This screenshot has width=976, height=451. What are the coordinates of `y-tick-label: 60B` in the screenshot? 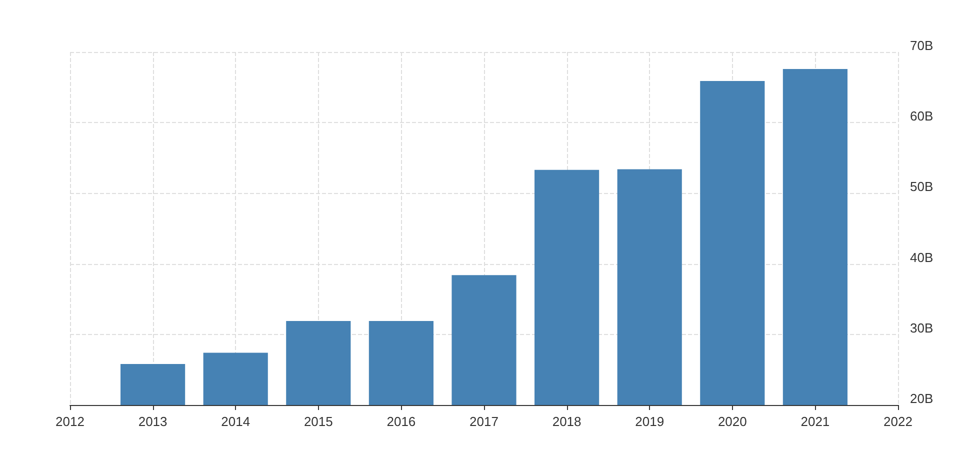 It's located at (922, 116).